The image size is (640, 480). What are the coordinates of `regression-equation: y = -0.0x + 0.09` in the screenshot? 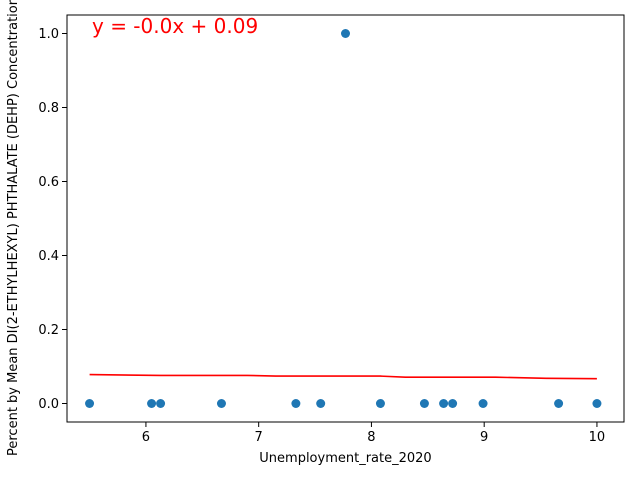 It's located at (175, 26).